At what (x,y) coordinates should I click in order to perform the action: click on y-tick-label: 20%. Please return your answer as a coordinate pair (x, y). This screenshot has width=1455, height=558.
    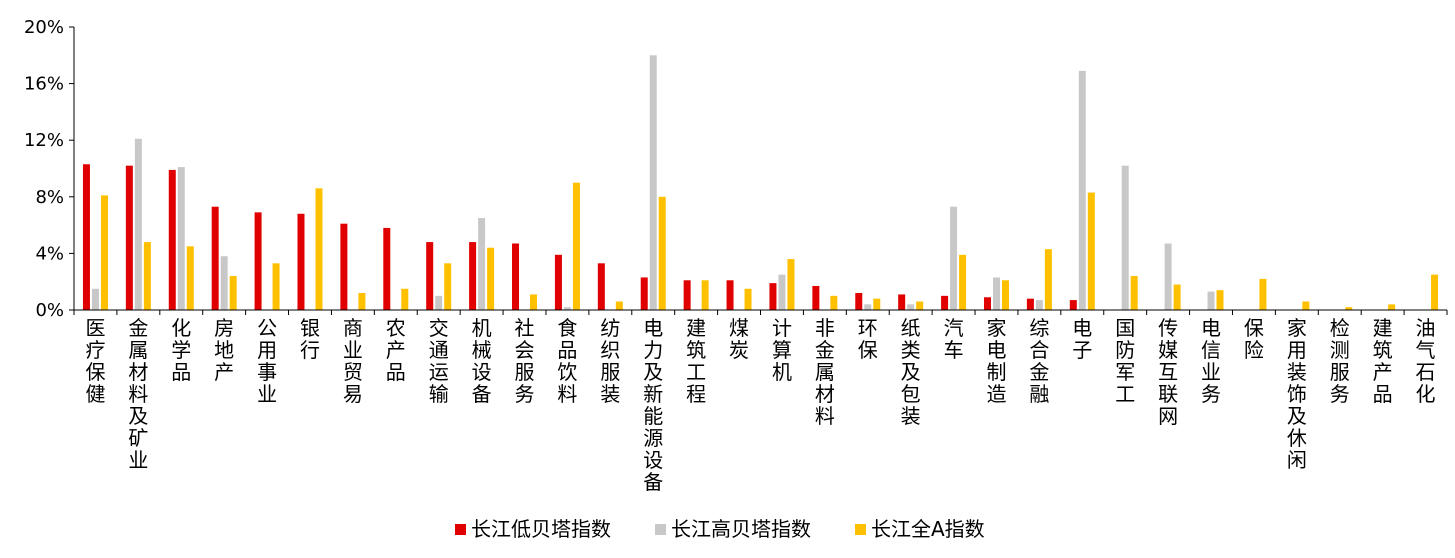
    Looking at the image, I should click on (44, 27).